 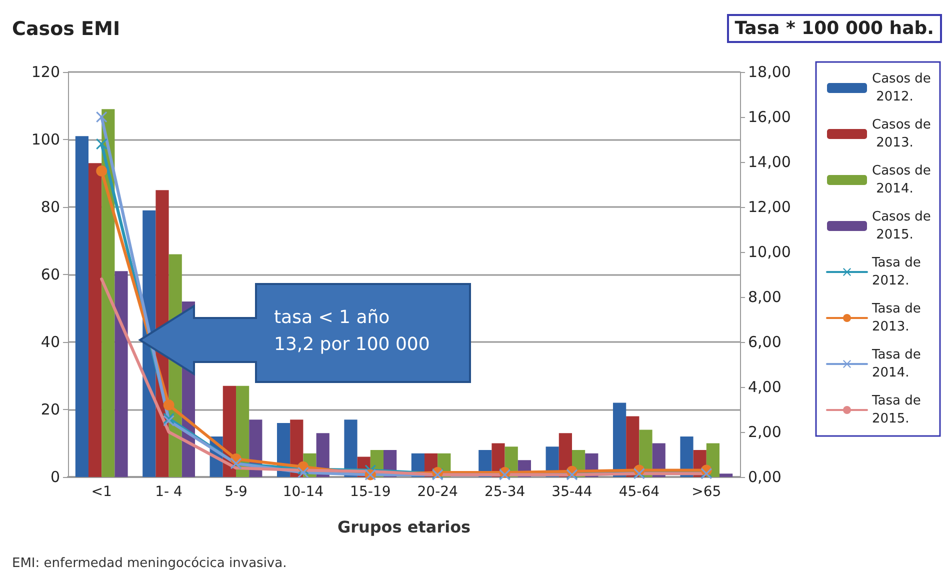 What do you see at coordinates (50, 275) in the screenshot?
I see `y-tick-label: 60` at bounding box center [50, 275].